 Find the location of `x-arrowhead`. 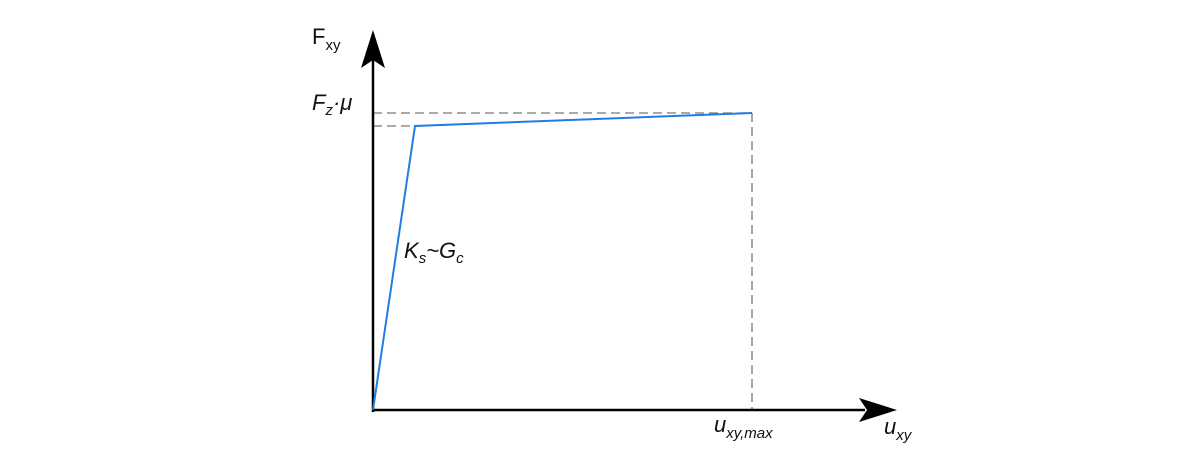

x-arrowhead is located at coordinates (878, 410).